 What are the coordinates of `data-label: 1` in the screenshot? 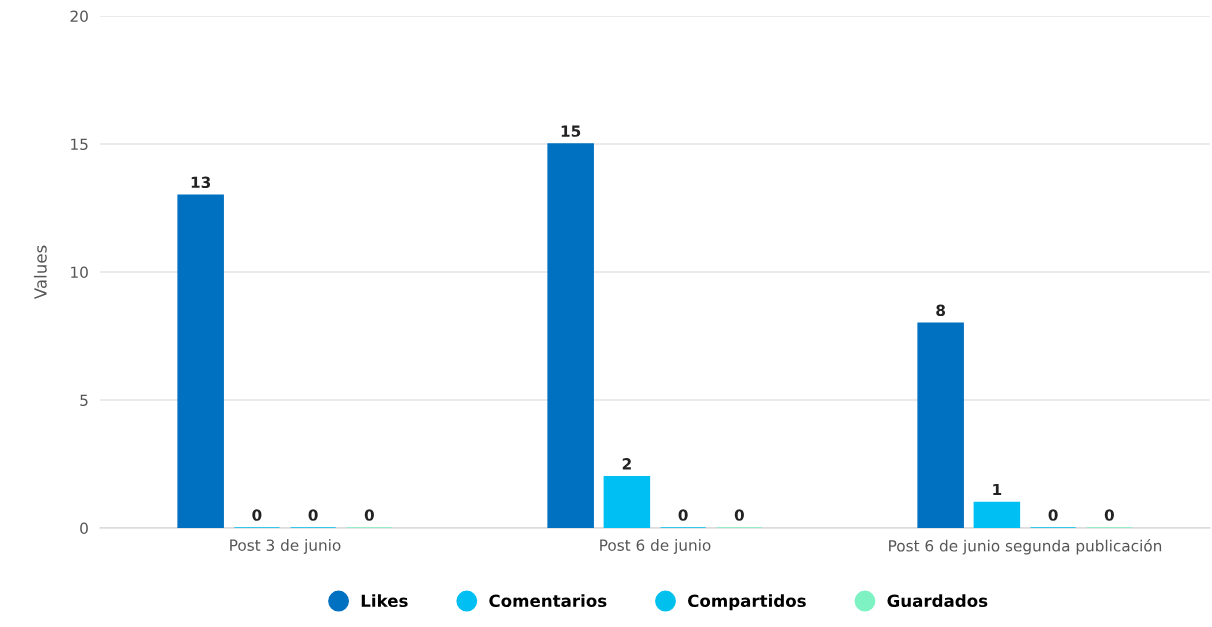 It's located at (997, 489).